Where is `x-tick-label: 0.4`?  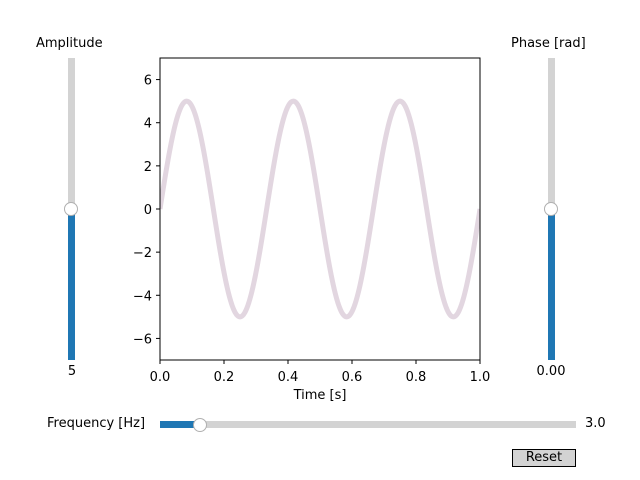 x-tick-label: 0.4 is located at coordinates (288, 377).